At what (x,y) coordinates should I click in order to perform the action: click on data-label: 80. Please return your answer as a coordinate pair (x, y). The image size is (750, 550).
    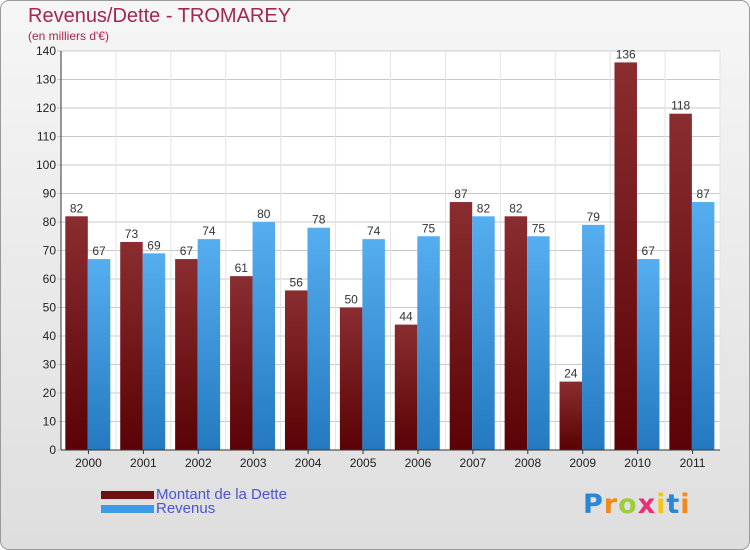
    Looking at the image, I should click on (264, 214).